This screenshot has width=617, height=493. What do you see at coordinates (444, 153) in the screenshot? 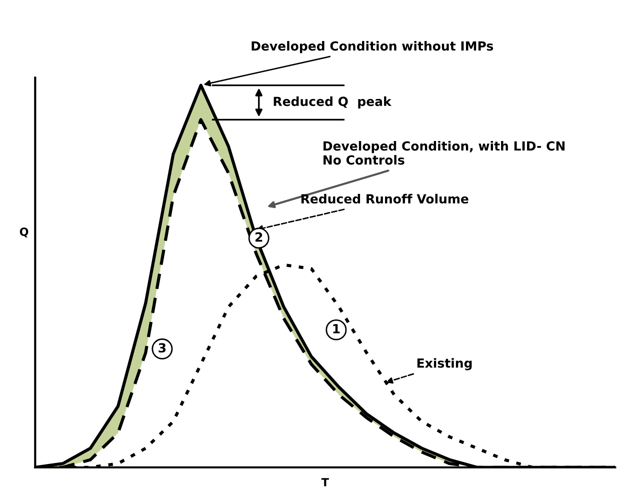
I see `annotation: Developed Condition, with LID- CN No Controls` at bounding box center [444, 153].